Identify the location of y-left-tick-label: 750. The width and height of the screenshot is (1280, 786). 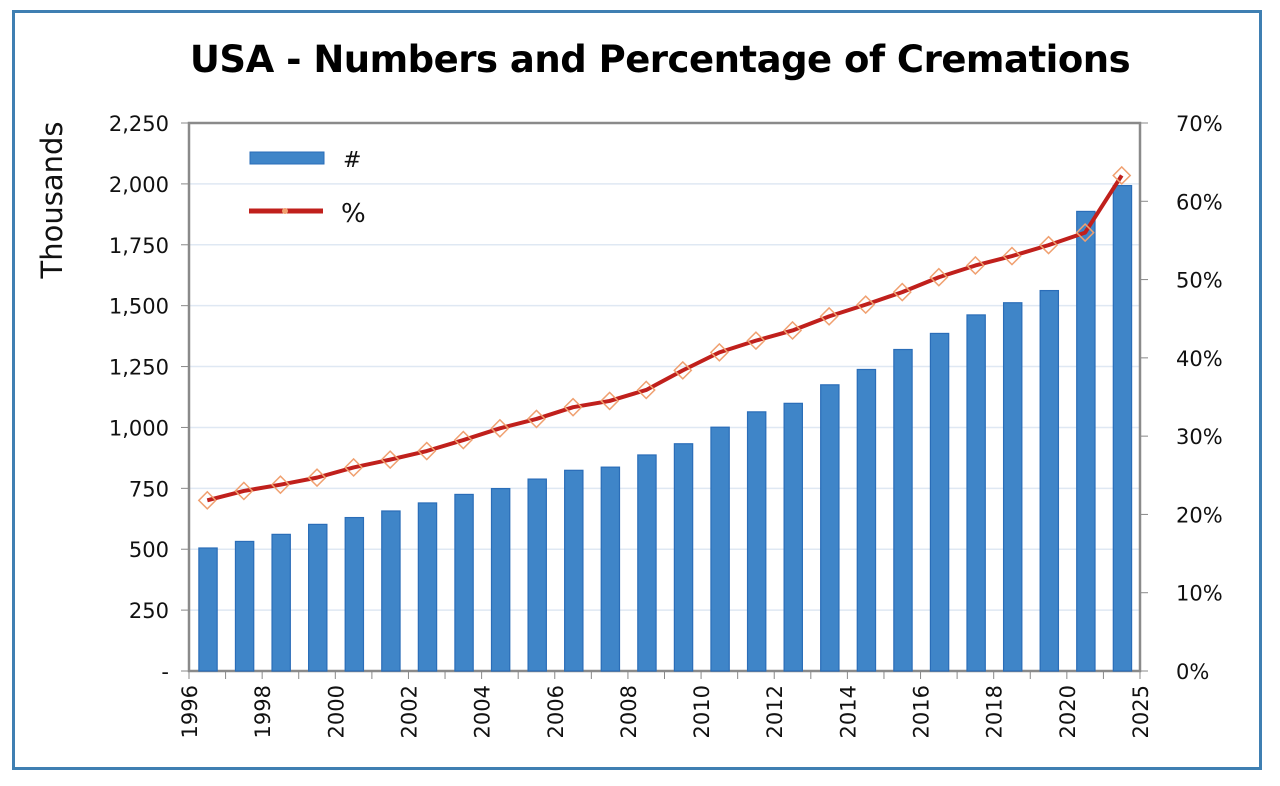
(149, 489).